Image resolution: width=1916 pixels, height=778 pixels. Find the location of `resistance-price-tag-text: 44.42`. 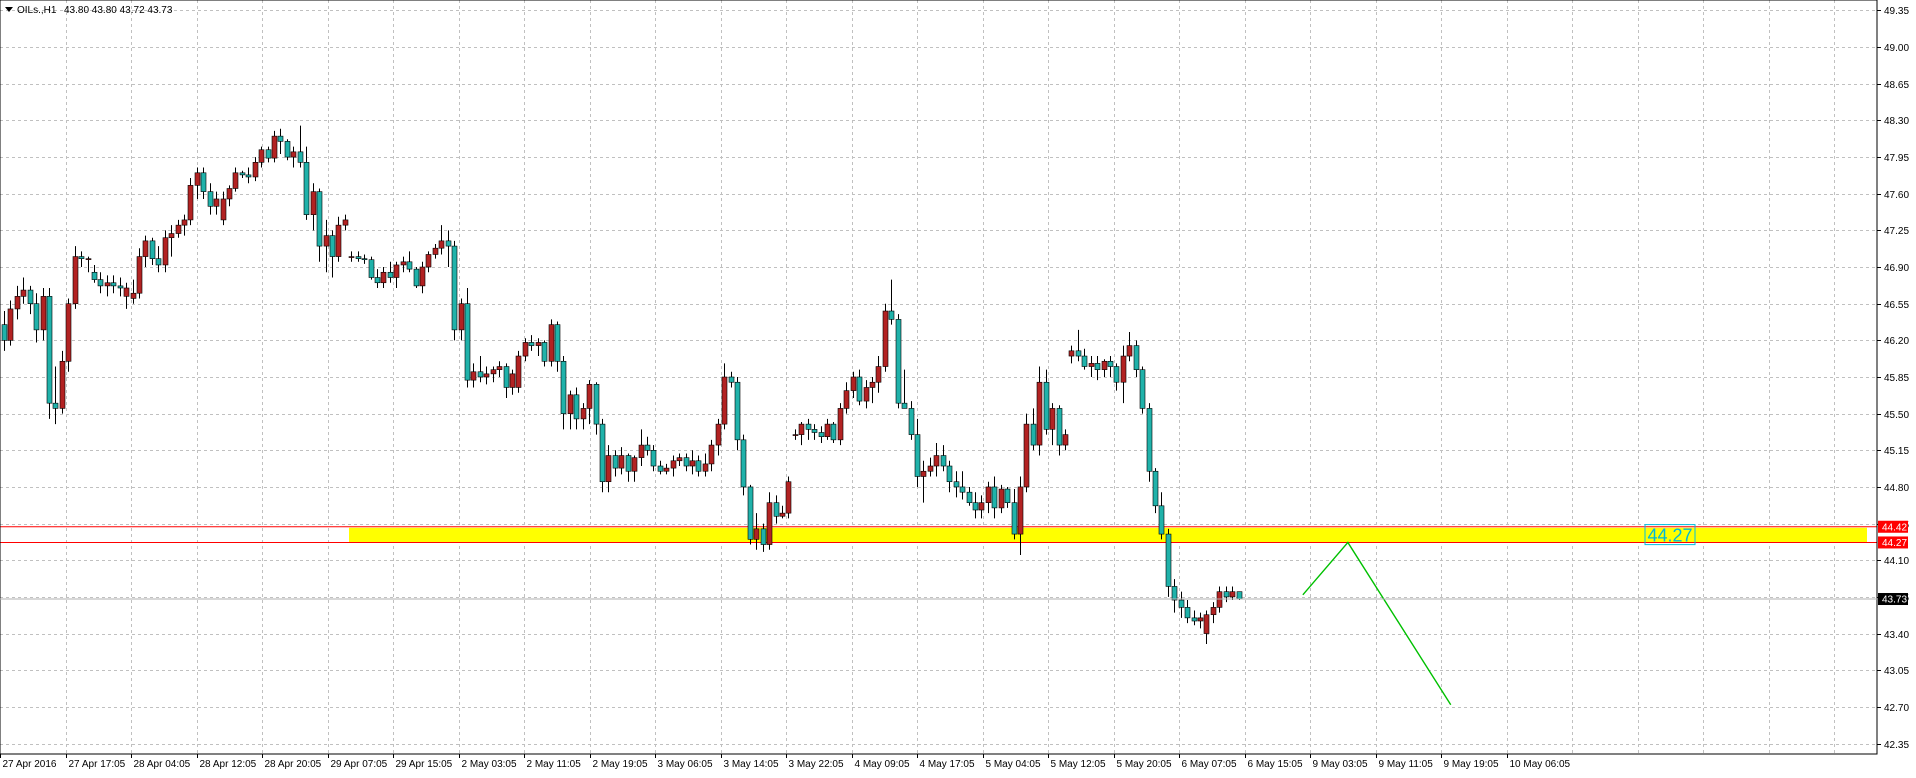

resistance-price-tag-text: 44.42 is located at coordinates (1894, 527).